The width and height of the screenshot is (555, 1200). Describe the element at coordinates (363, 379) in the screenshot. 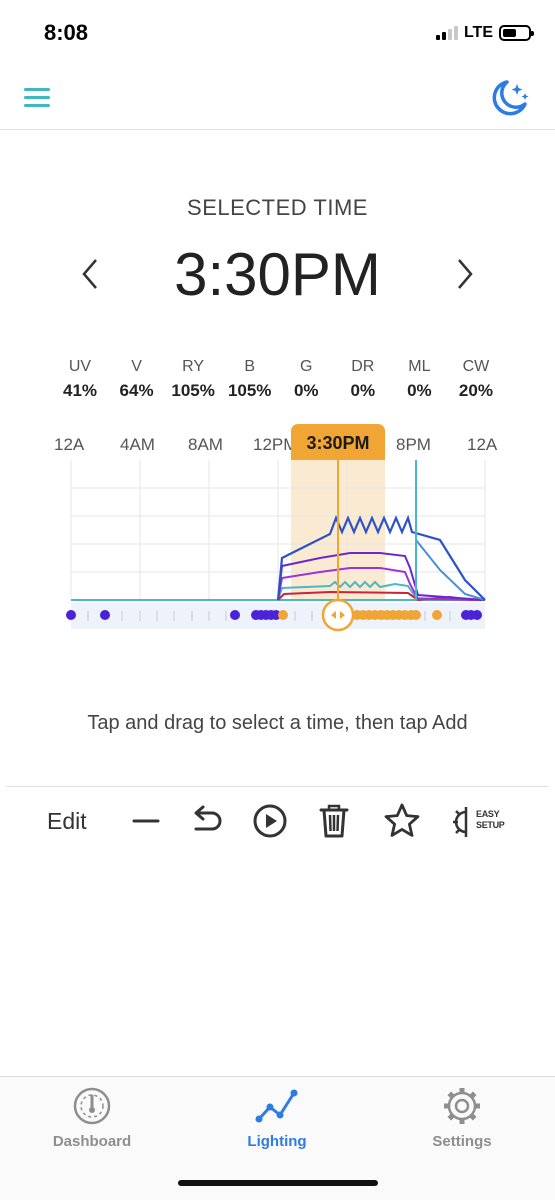

I see `channel-dr: DR 0%` at that location.